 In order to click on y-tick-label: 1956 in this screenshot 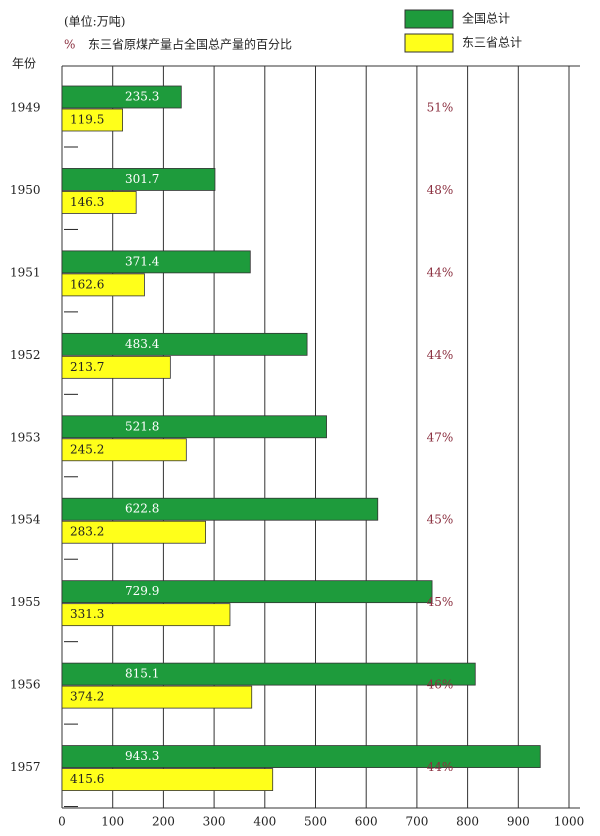, I will do `click(25, 685)`.